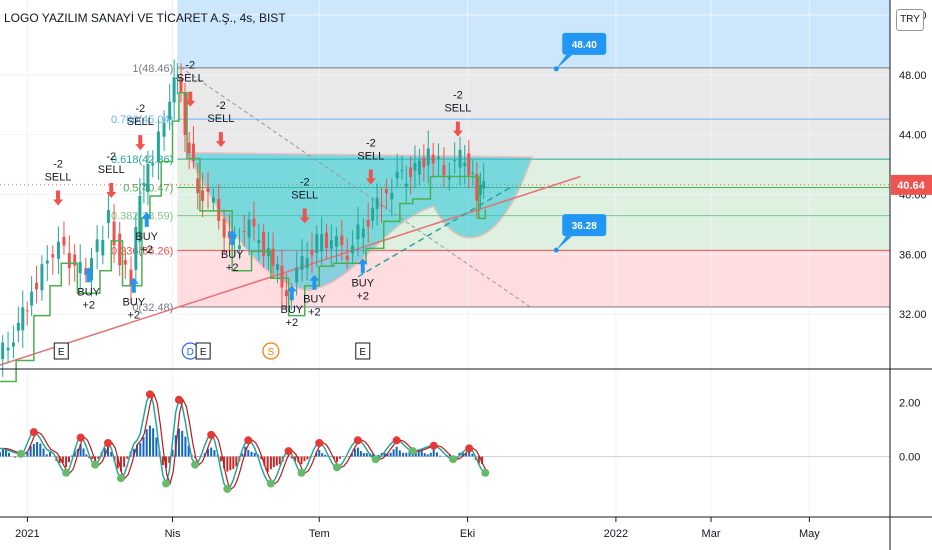 Image resolution: width=932 pixels, height=550 pixels. What do you see at coordinates (133, 285) in the screenshot?
I see `buy-arrow-icon` at bounding box center [133, 285].